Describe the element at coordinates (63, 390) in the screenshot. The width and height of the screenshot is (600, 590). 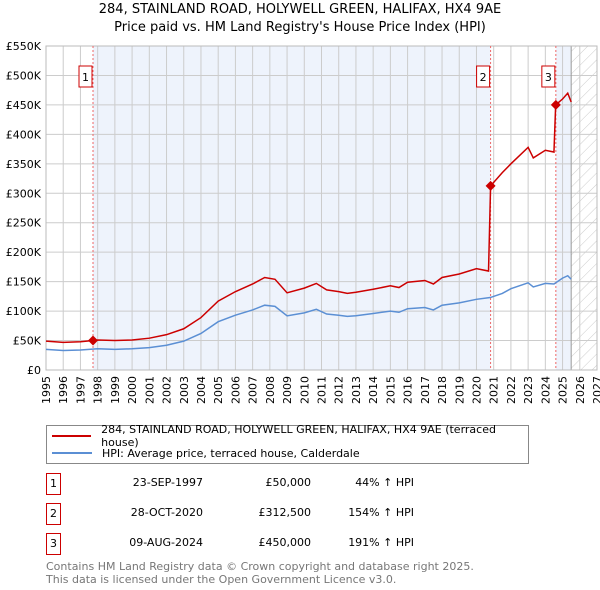
I see `x-tick-label: 1996` at that location.